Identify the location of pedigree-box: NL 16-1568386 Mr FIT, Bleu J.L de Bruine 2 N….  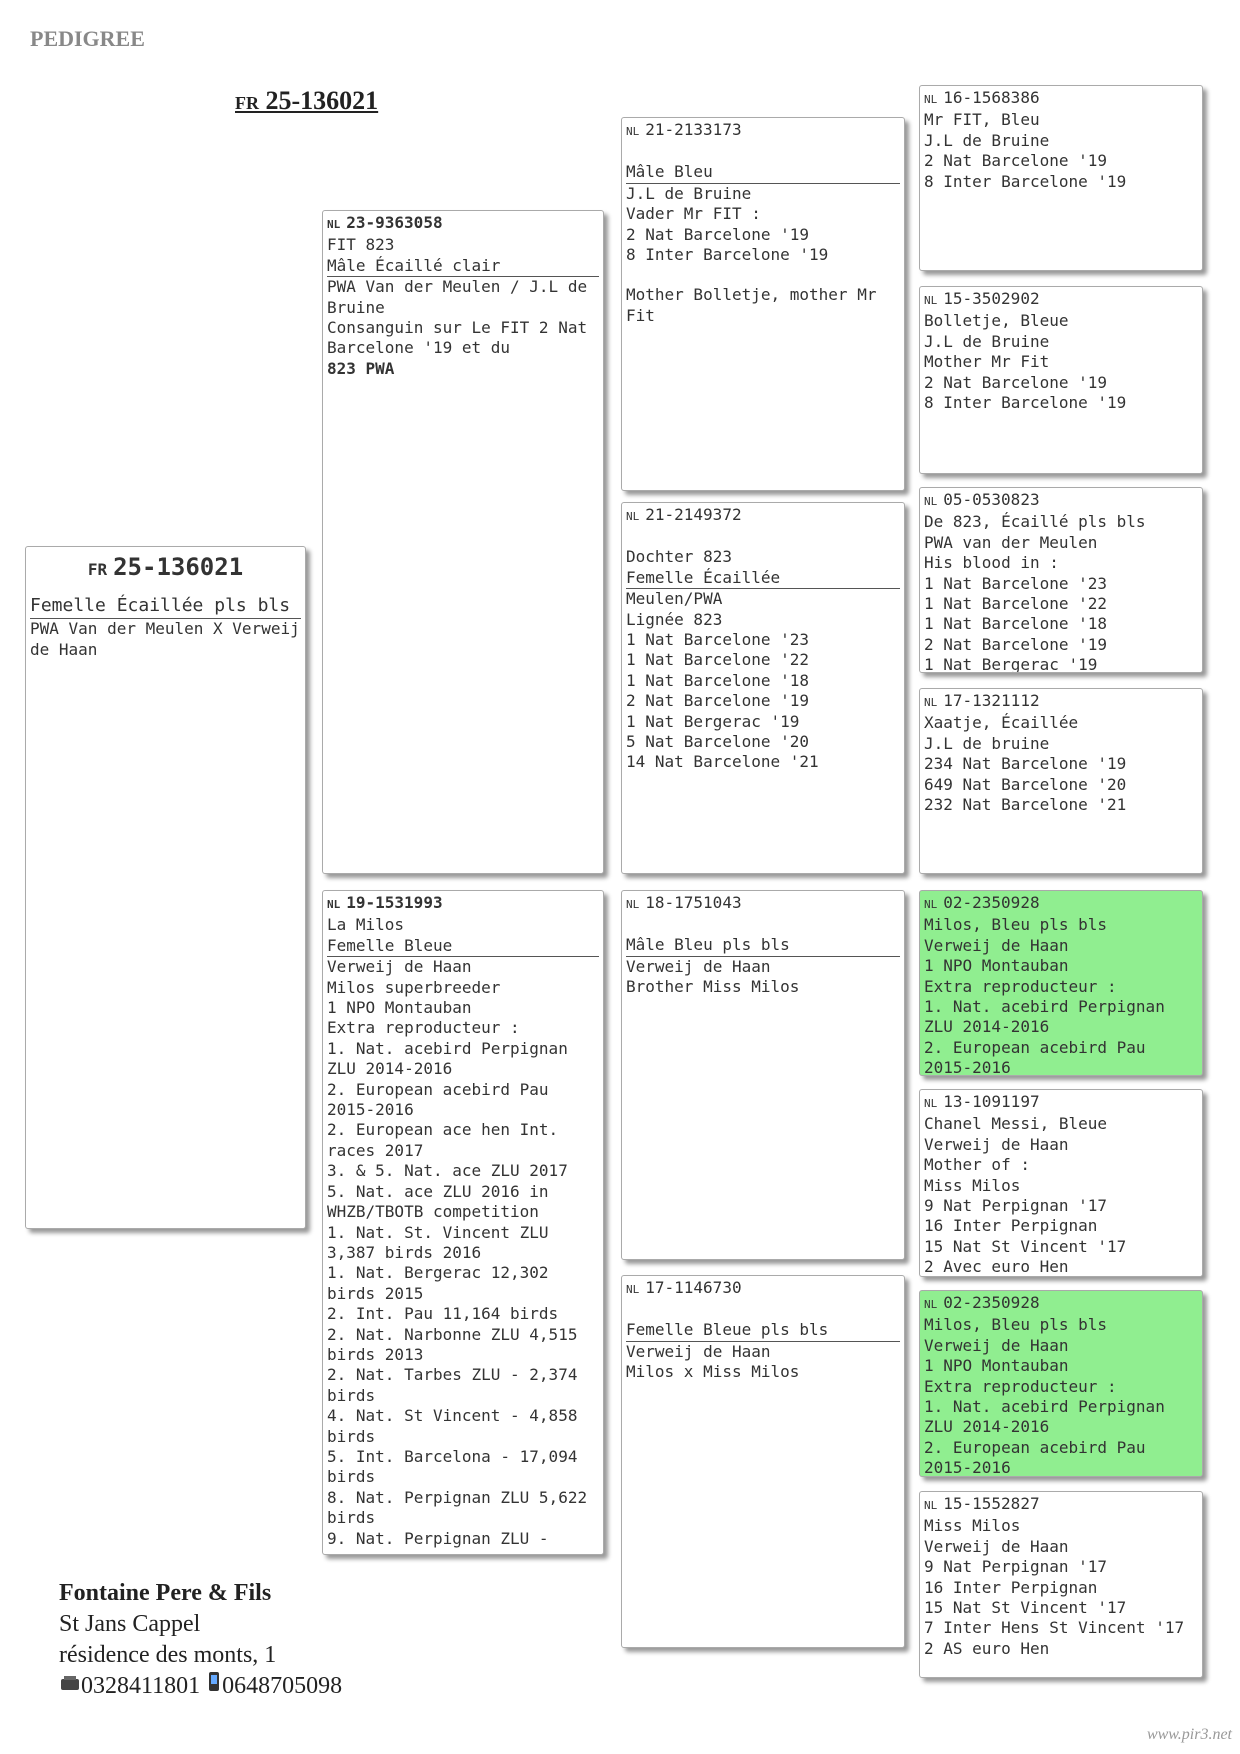
(1061, 178).